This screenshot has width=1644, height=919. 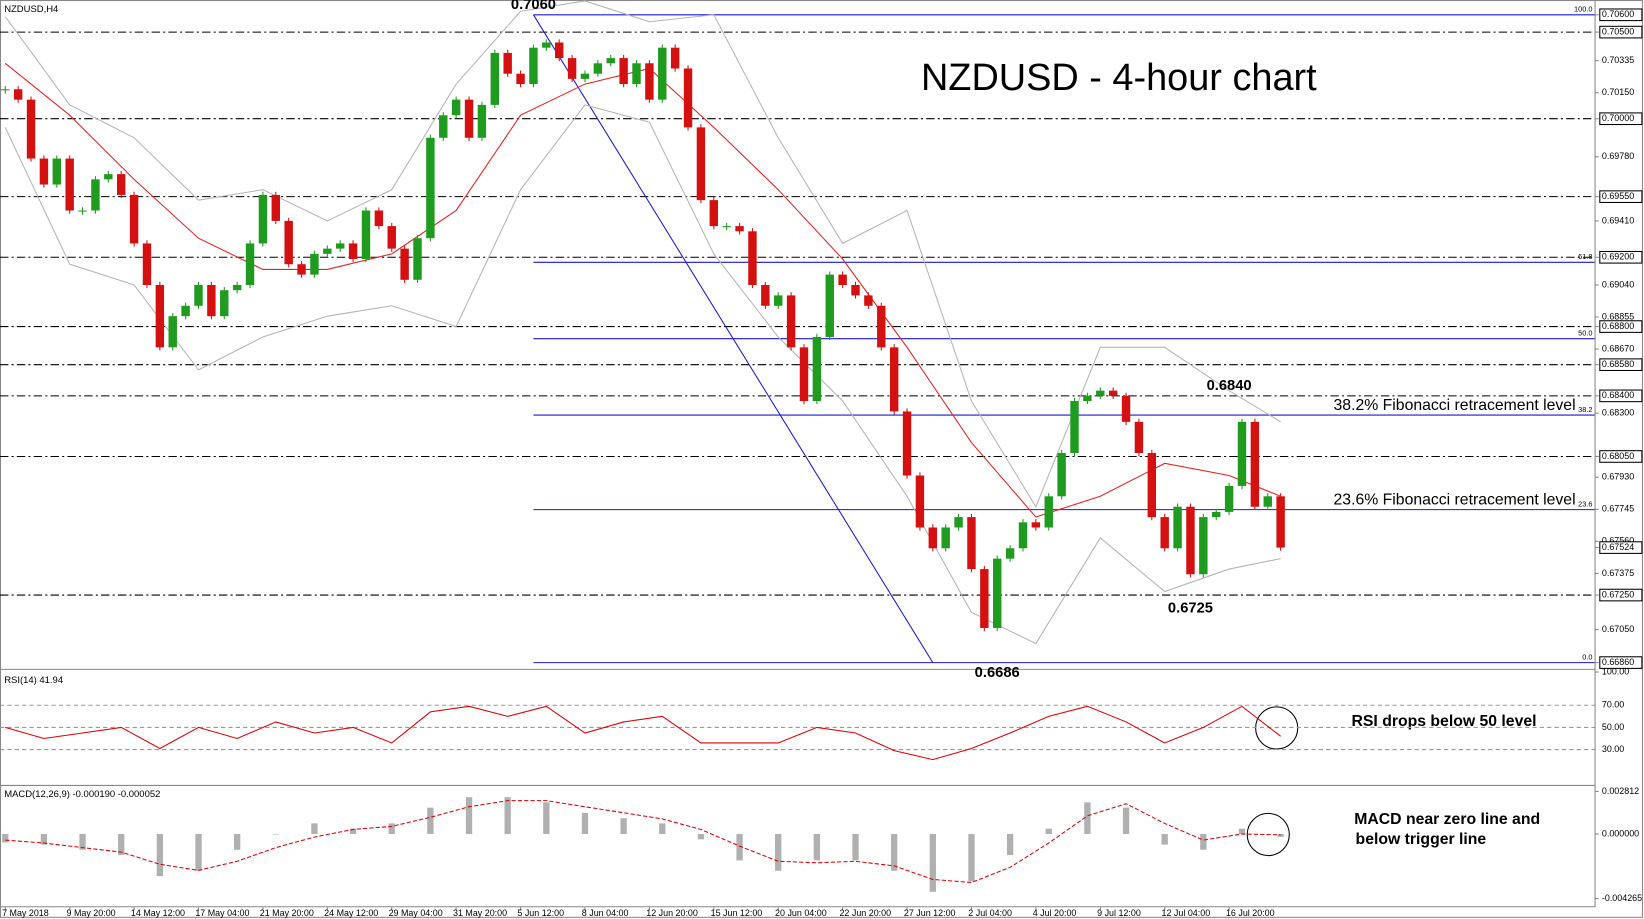 I want to click on x-tick-label: 9 May 20:00, so click(x=91, y=913).